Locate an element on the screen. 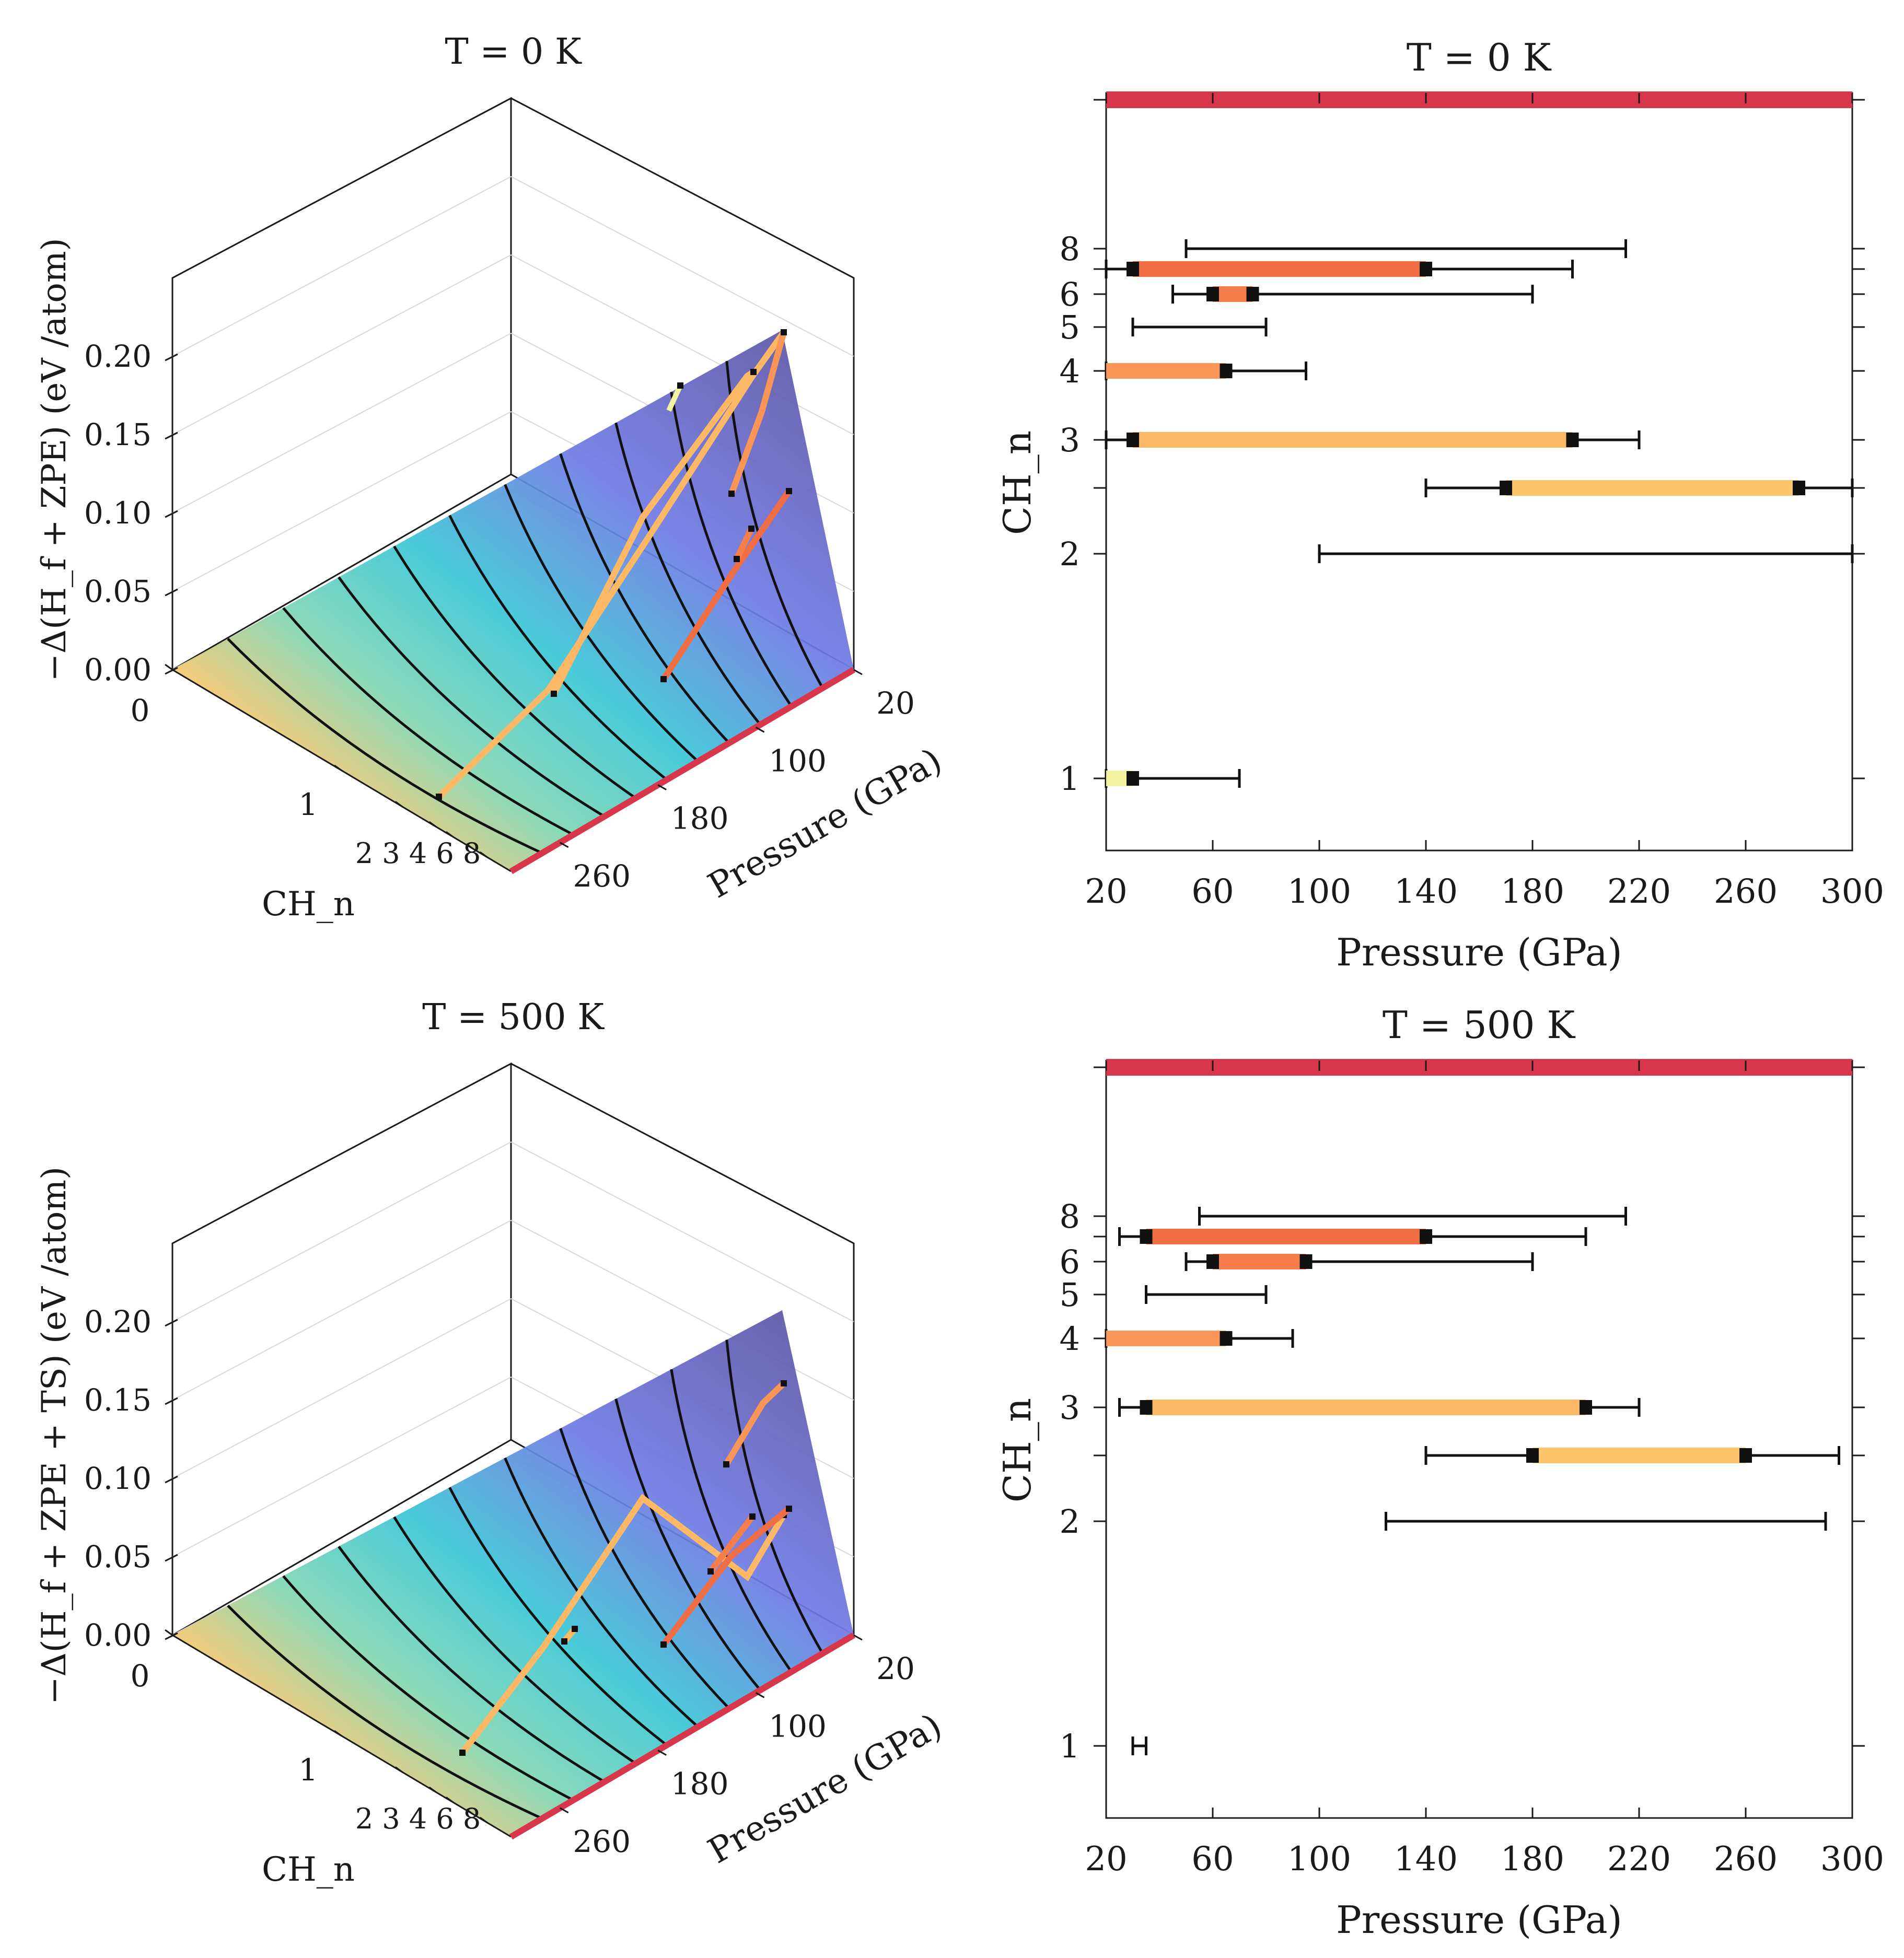  front-edge-pressure is located at coordinates (683, 771).